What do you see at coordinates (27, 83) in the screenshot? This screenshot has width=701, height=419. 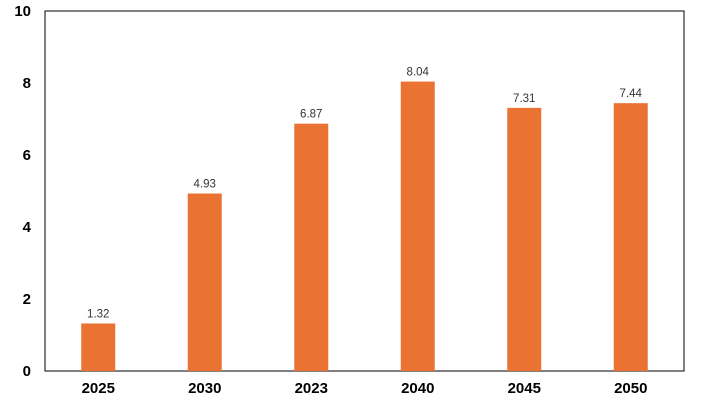 I see `y-tick-label: 8` at bounding box center [27, 83].